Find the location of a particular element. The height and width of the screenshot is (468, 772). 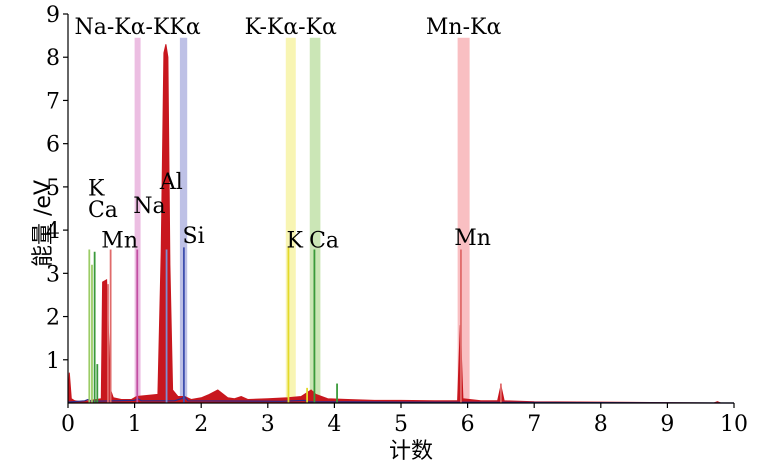

y-tick-label-7: 8 is located at coordinates (53, 58).